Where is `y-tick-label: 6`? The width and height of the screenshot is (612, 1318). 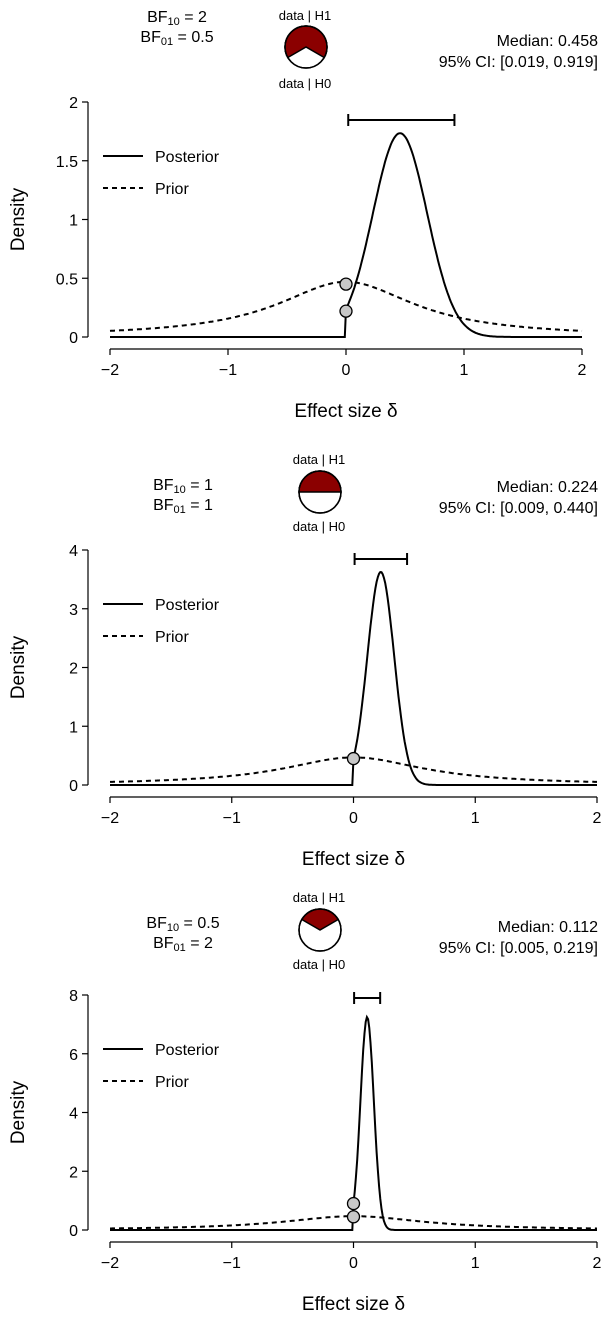 y-tick-label: 6 is located at coordinates (73, 1055).